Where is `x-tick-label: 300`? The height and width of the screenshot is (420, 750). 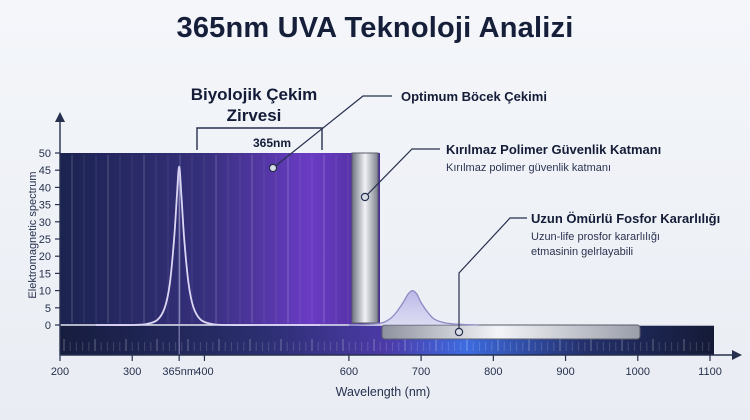
x-tick-label: 300 is located at coordinates (132, 372).